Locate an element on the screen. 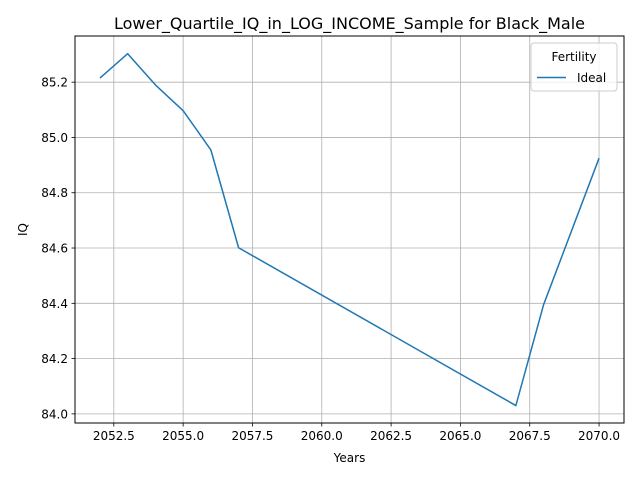  x-tick-label: 2065.0 is located at coordinates (460, 436).